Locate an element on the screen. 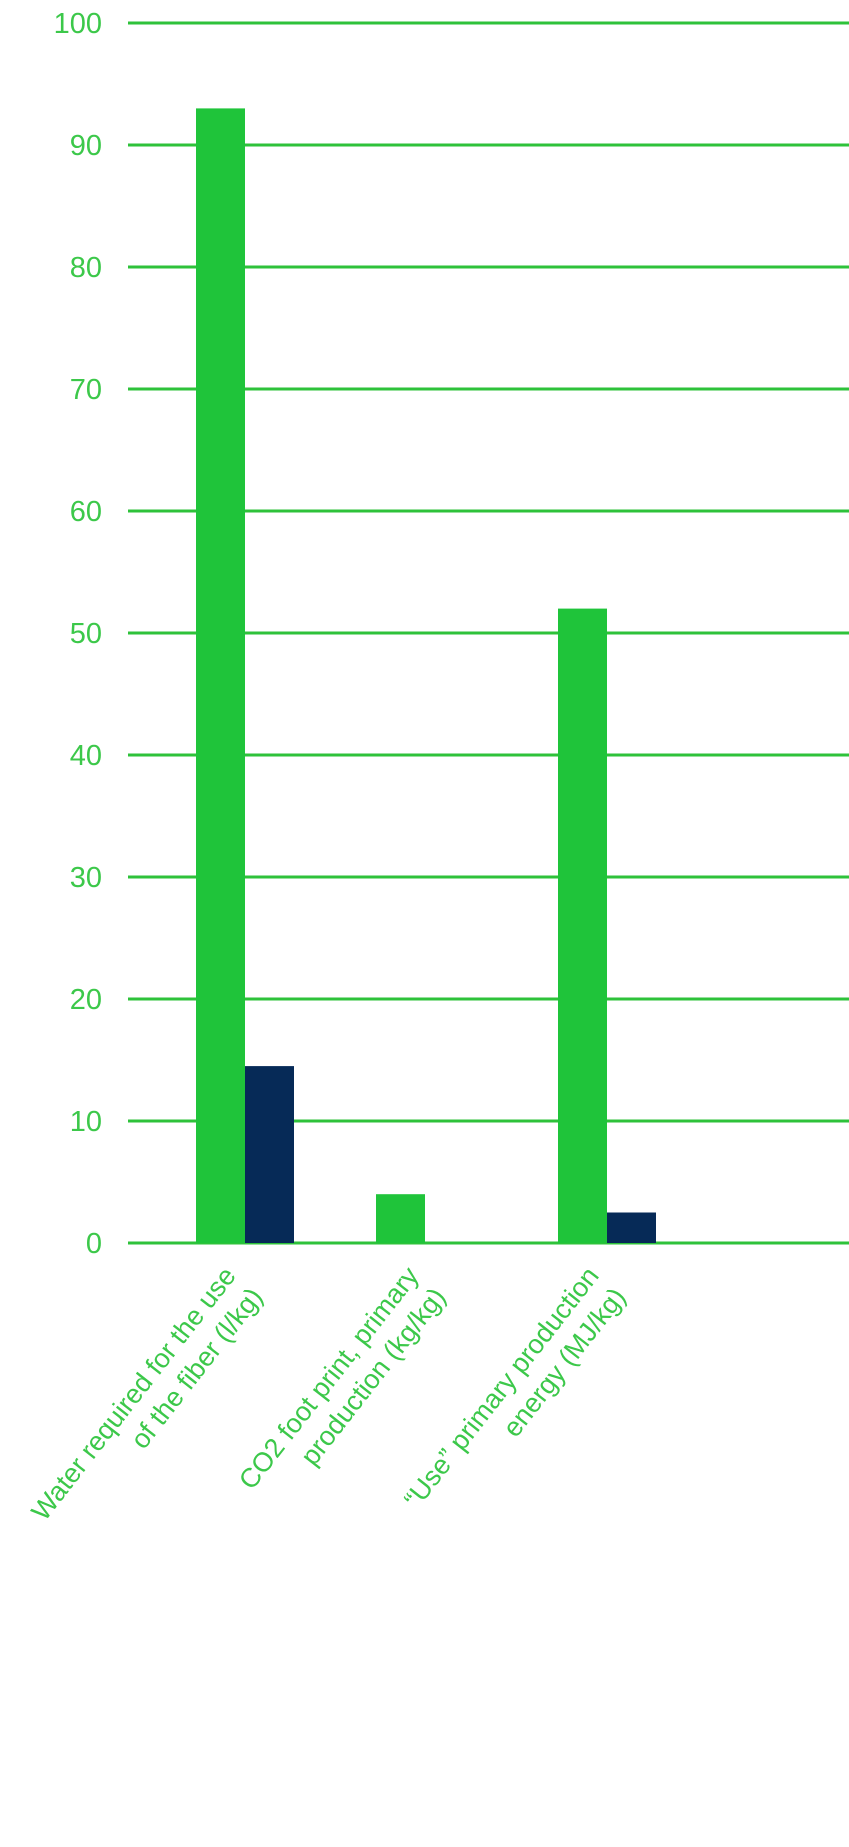  y-tick-label: 0 is located at coordinates (94, 1244).